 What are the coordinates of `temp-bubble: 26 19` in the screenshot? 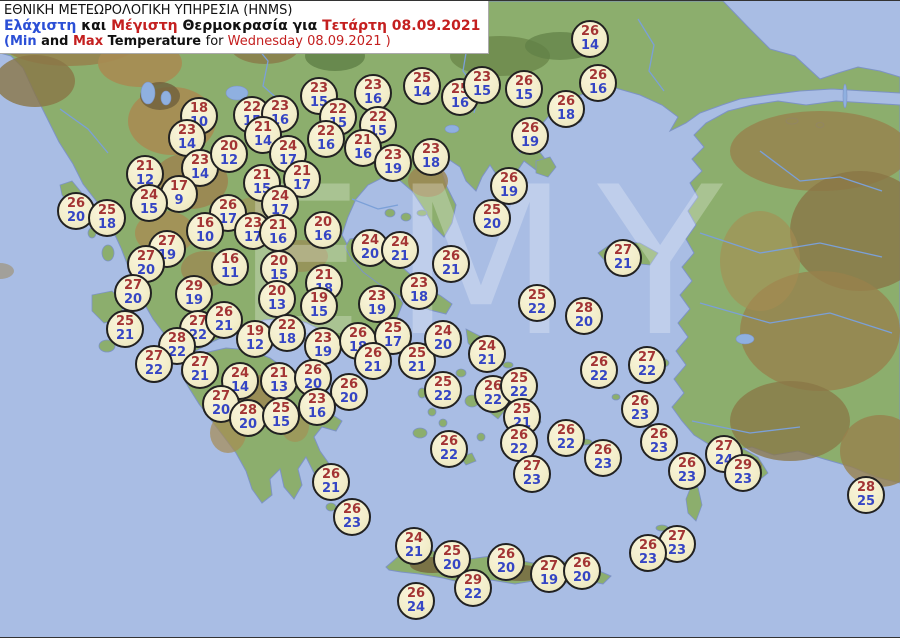 It's located at (530, 136).